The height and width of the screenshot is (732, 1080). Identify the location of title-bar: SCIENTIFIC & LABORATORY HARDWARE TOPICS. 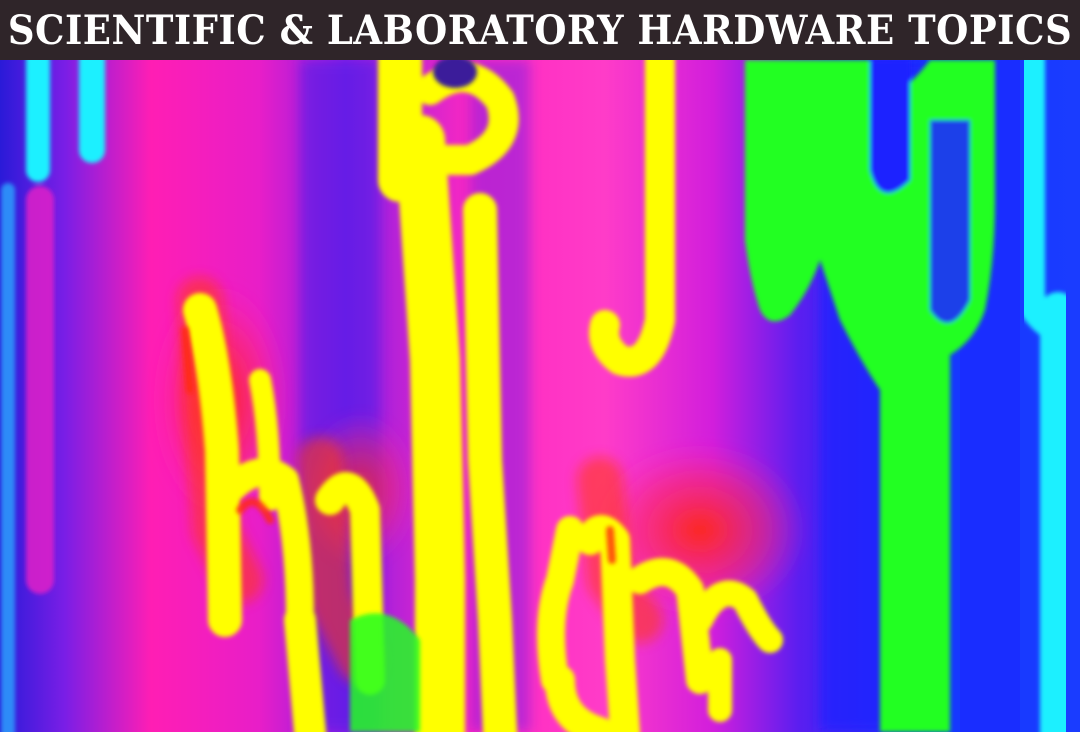
(540, 30).